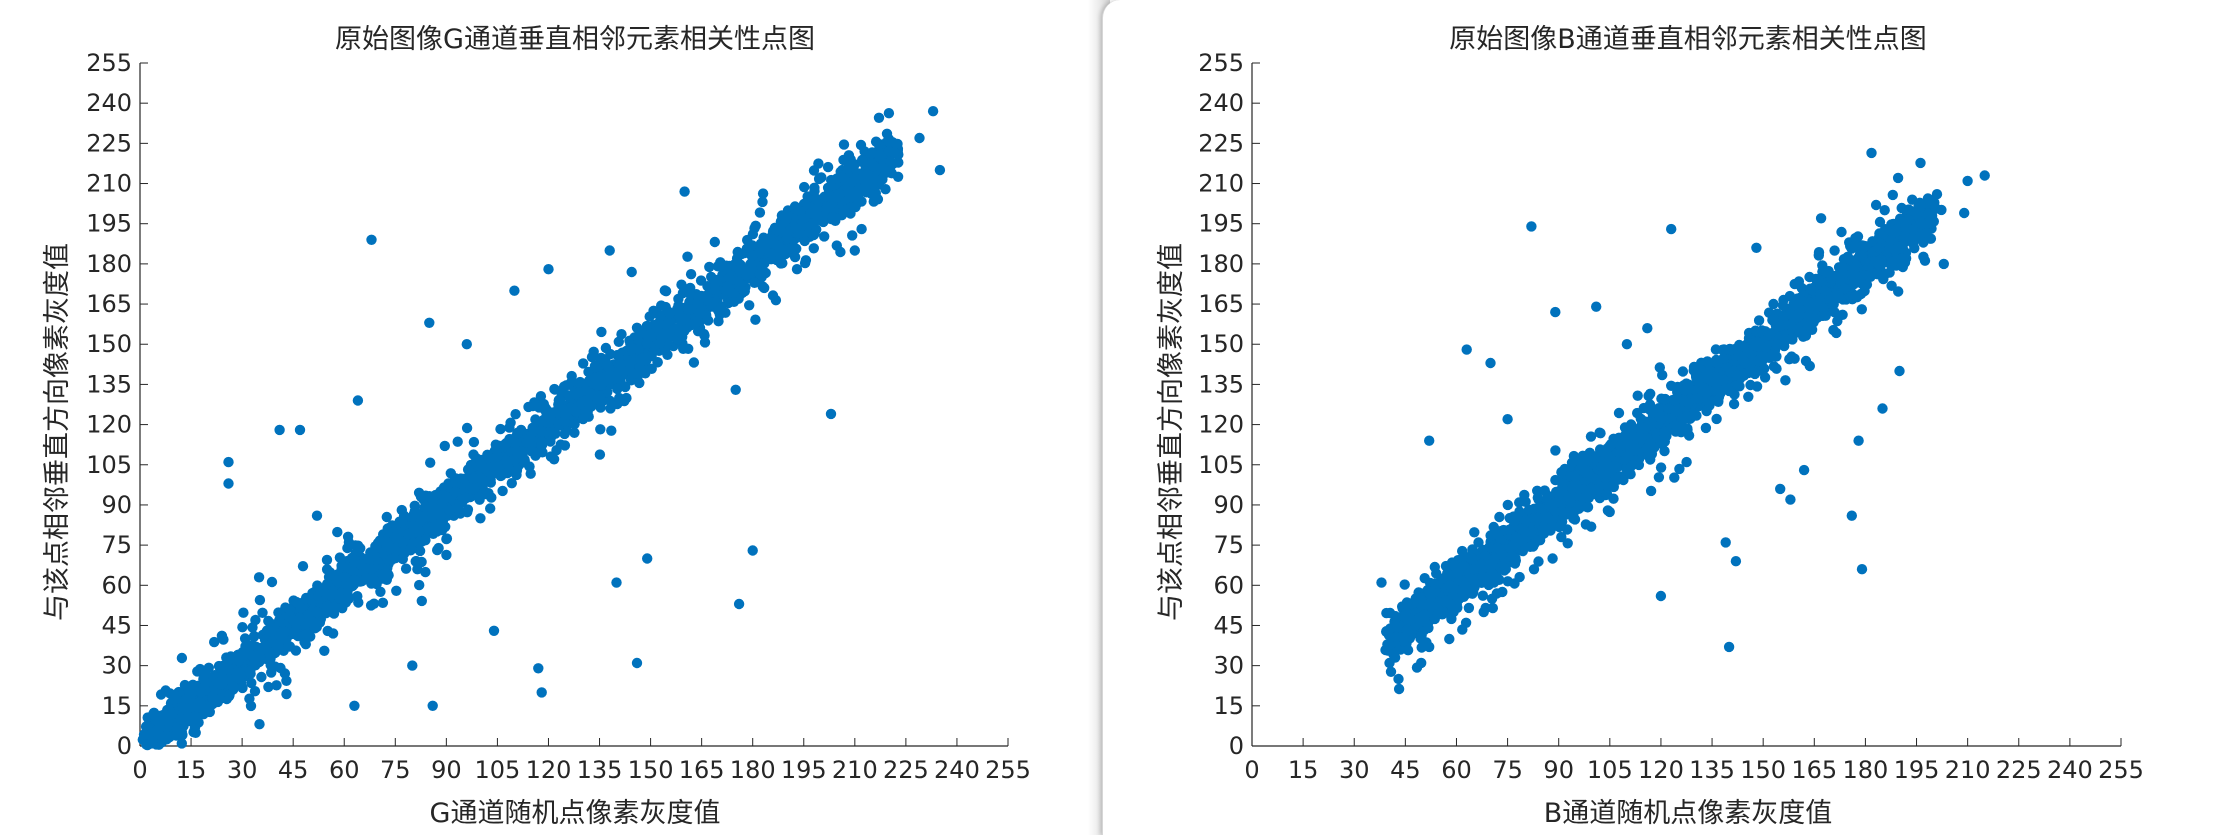 The width and height of the screenshot is (2218, 835). I want to click on y-tick-label-g: 210, so click(109, 184).